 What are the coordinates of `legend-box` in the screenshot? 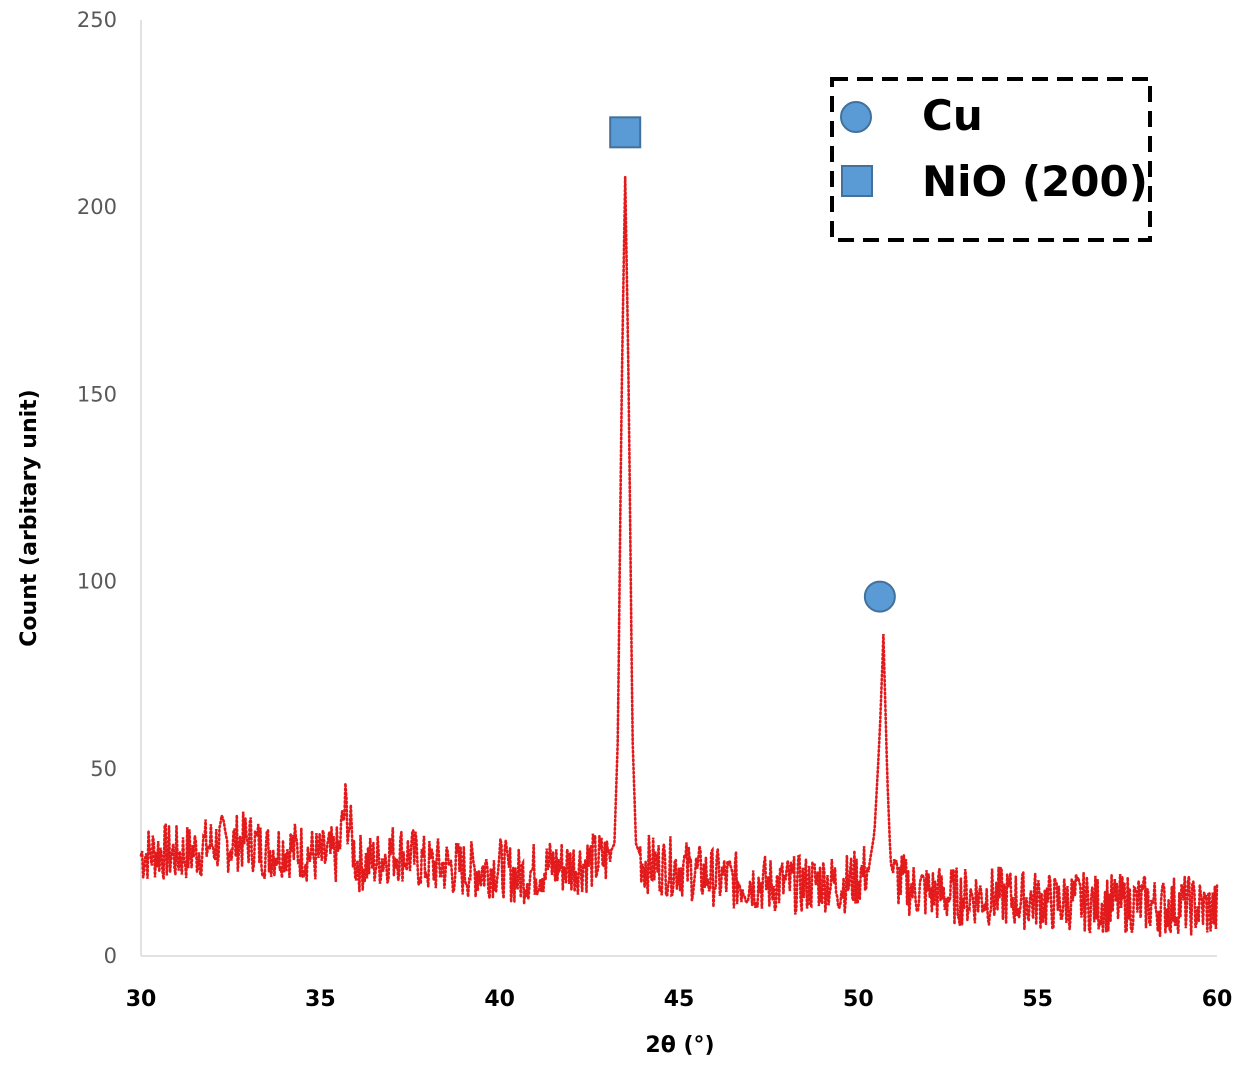 It's located at (991, 159).